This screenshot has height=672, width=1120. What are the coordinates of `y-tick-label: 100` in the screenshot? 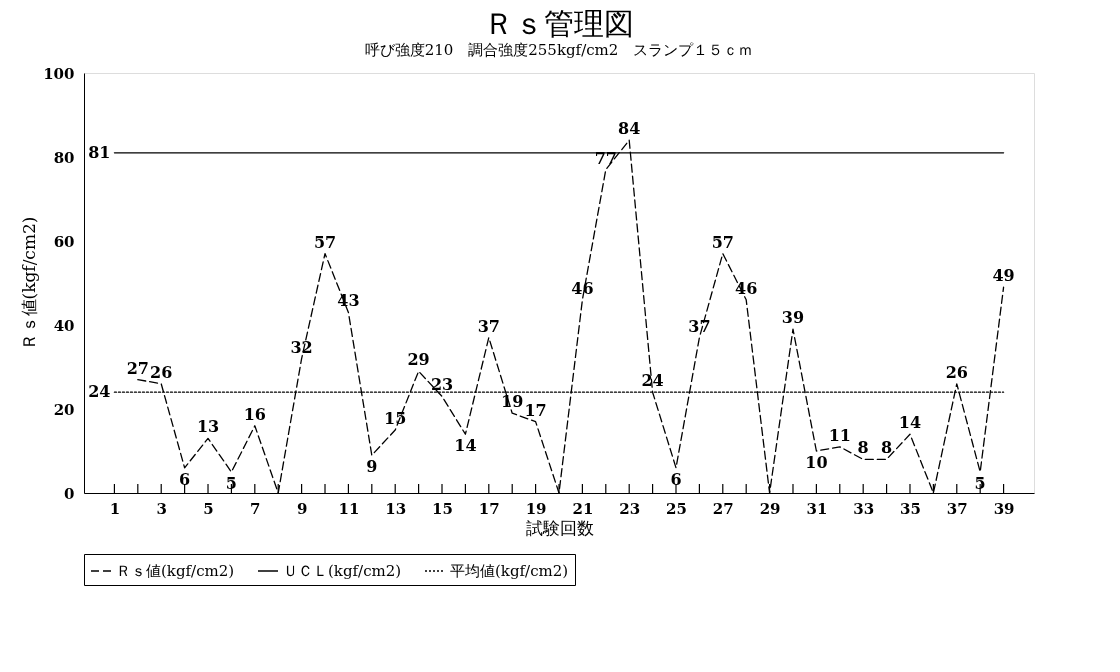 It's located at (59, 73).